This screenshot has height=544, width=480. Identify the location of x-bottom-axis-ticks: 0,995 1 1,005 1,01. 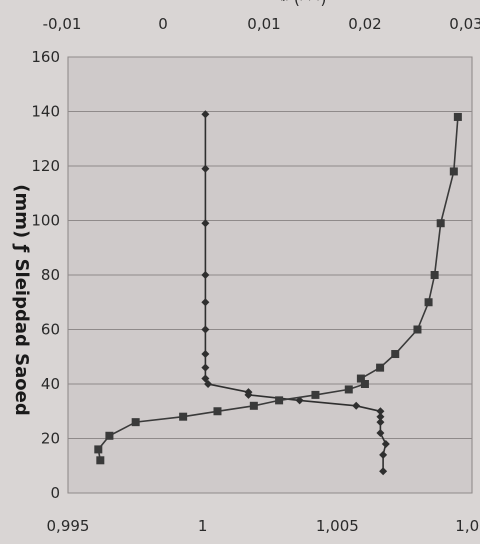
(263, 526).